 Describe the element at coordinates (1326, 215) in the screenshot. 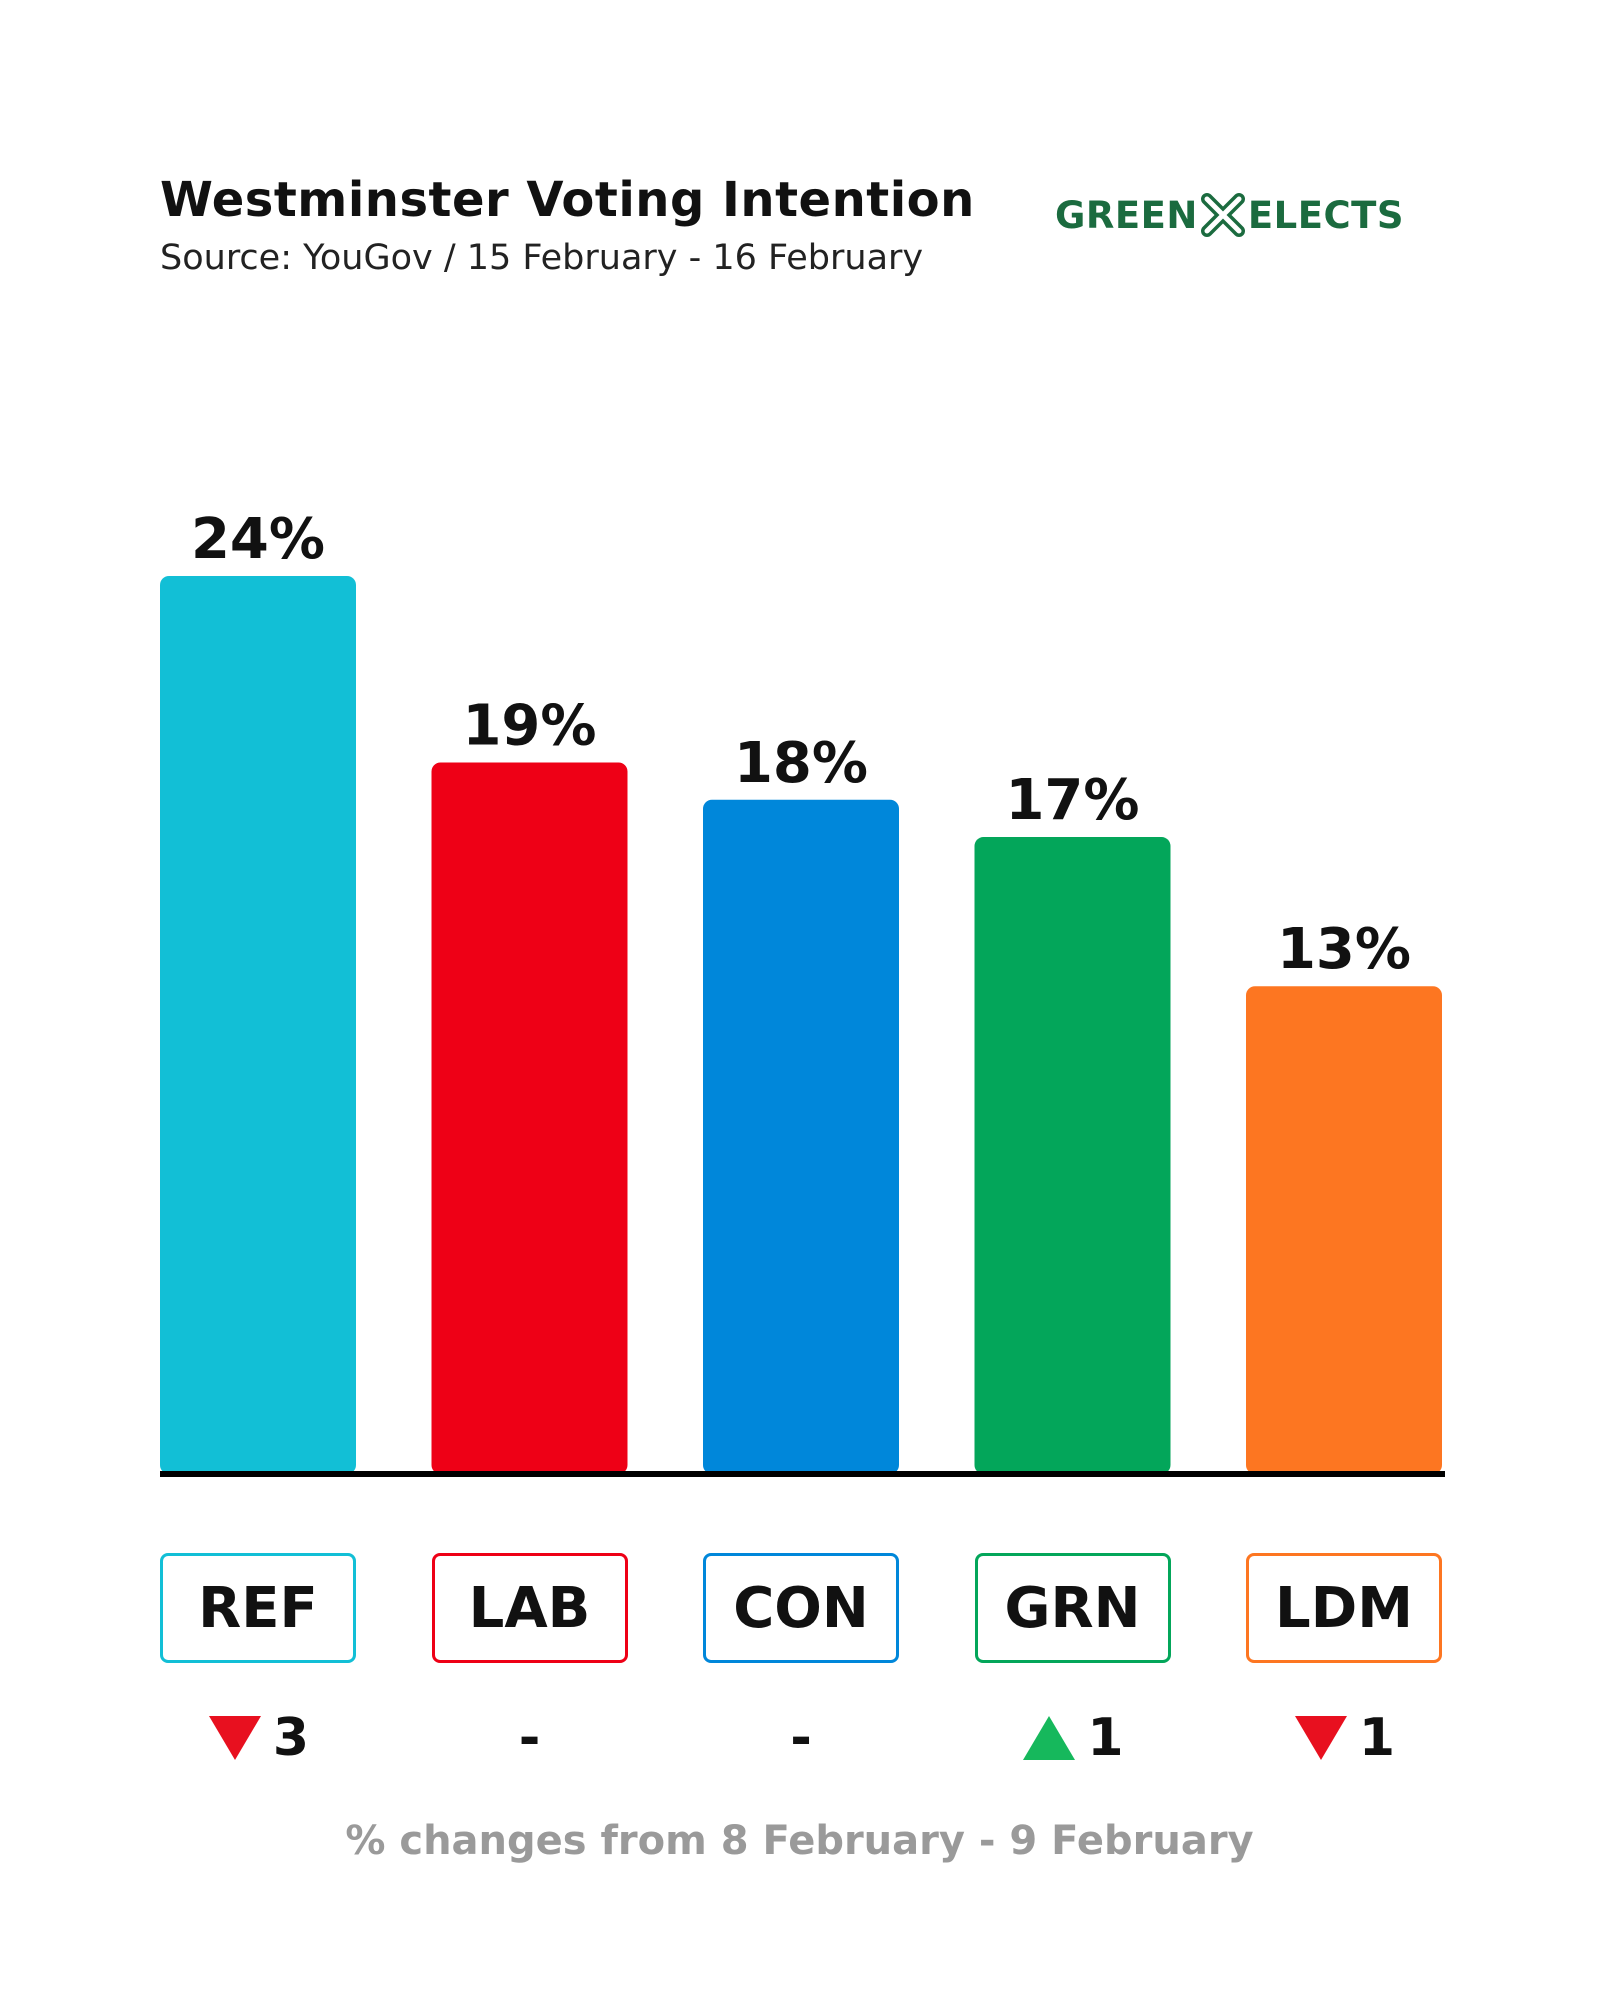

I see `logo-text-elects: ELECTS` at that location.